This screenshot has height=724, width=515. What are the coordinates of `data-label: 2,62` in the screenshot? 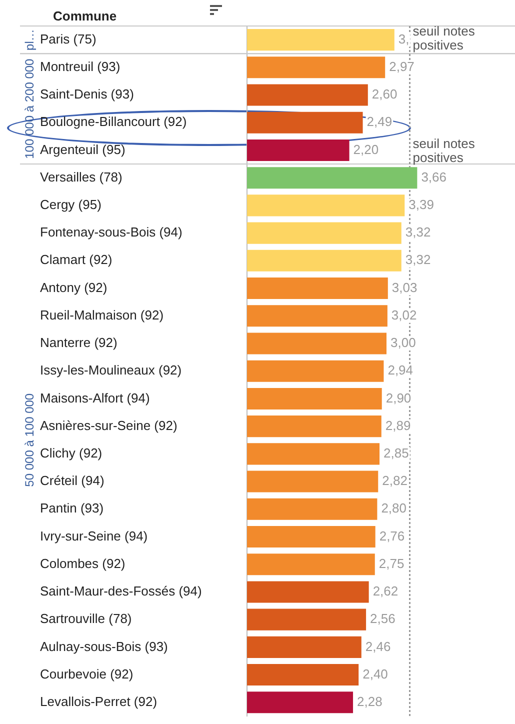 It's located at (385, 591).